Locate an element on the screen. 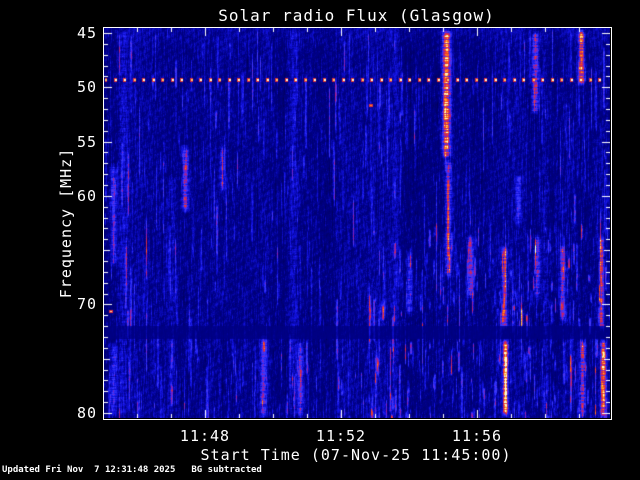 Image resolution: width=640 pixels, height=480 pixels. y-tick-label: 70 is located at coordinates (86, 304).